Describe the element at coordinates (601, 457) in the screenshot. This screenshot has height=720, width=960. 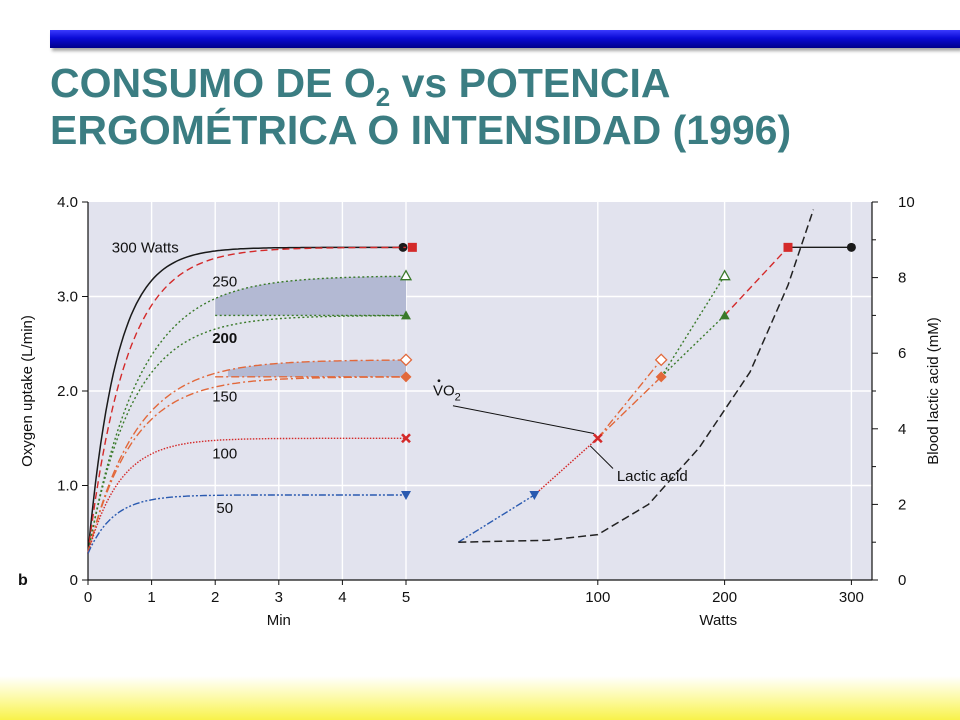
I see `lactic-leader-line` at that location.